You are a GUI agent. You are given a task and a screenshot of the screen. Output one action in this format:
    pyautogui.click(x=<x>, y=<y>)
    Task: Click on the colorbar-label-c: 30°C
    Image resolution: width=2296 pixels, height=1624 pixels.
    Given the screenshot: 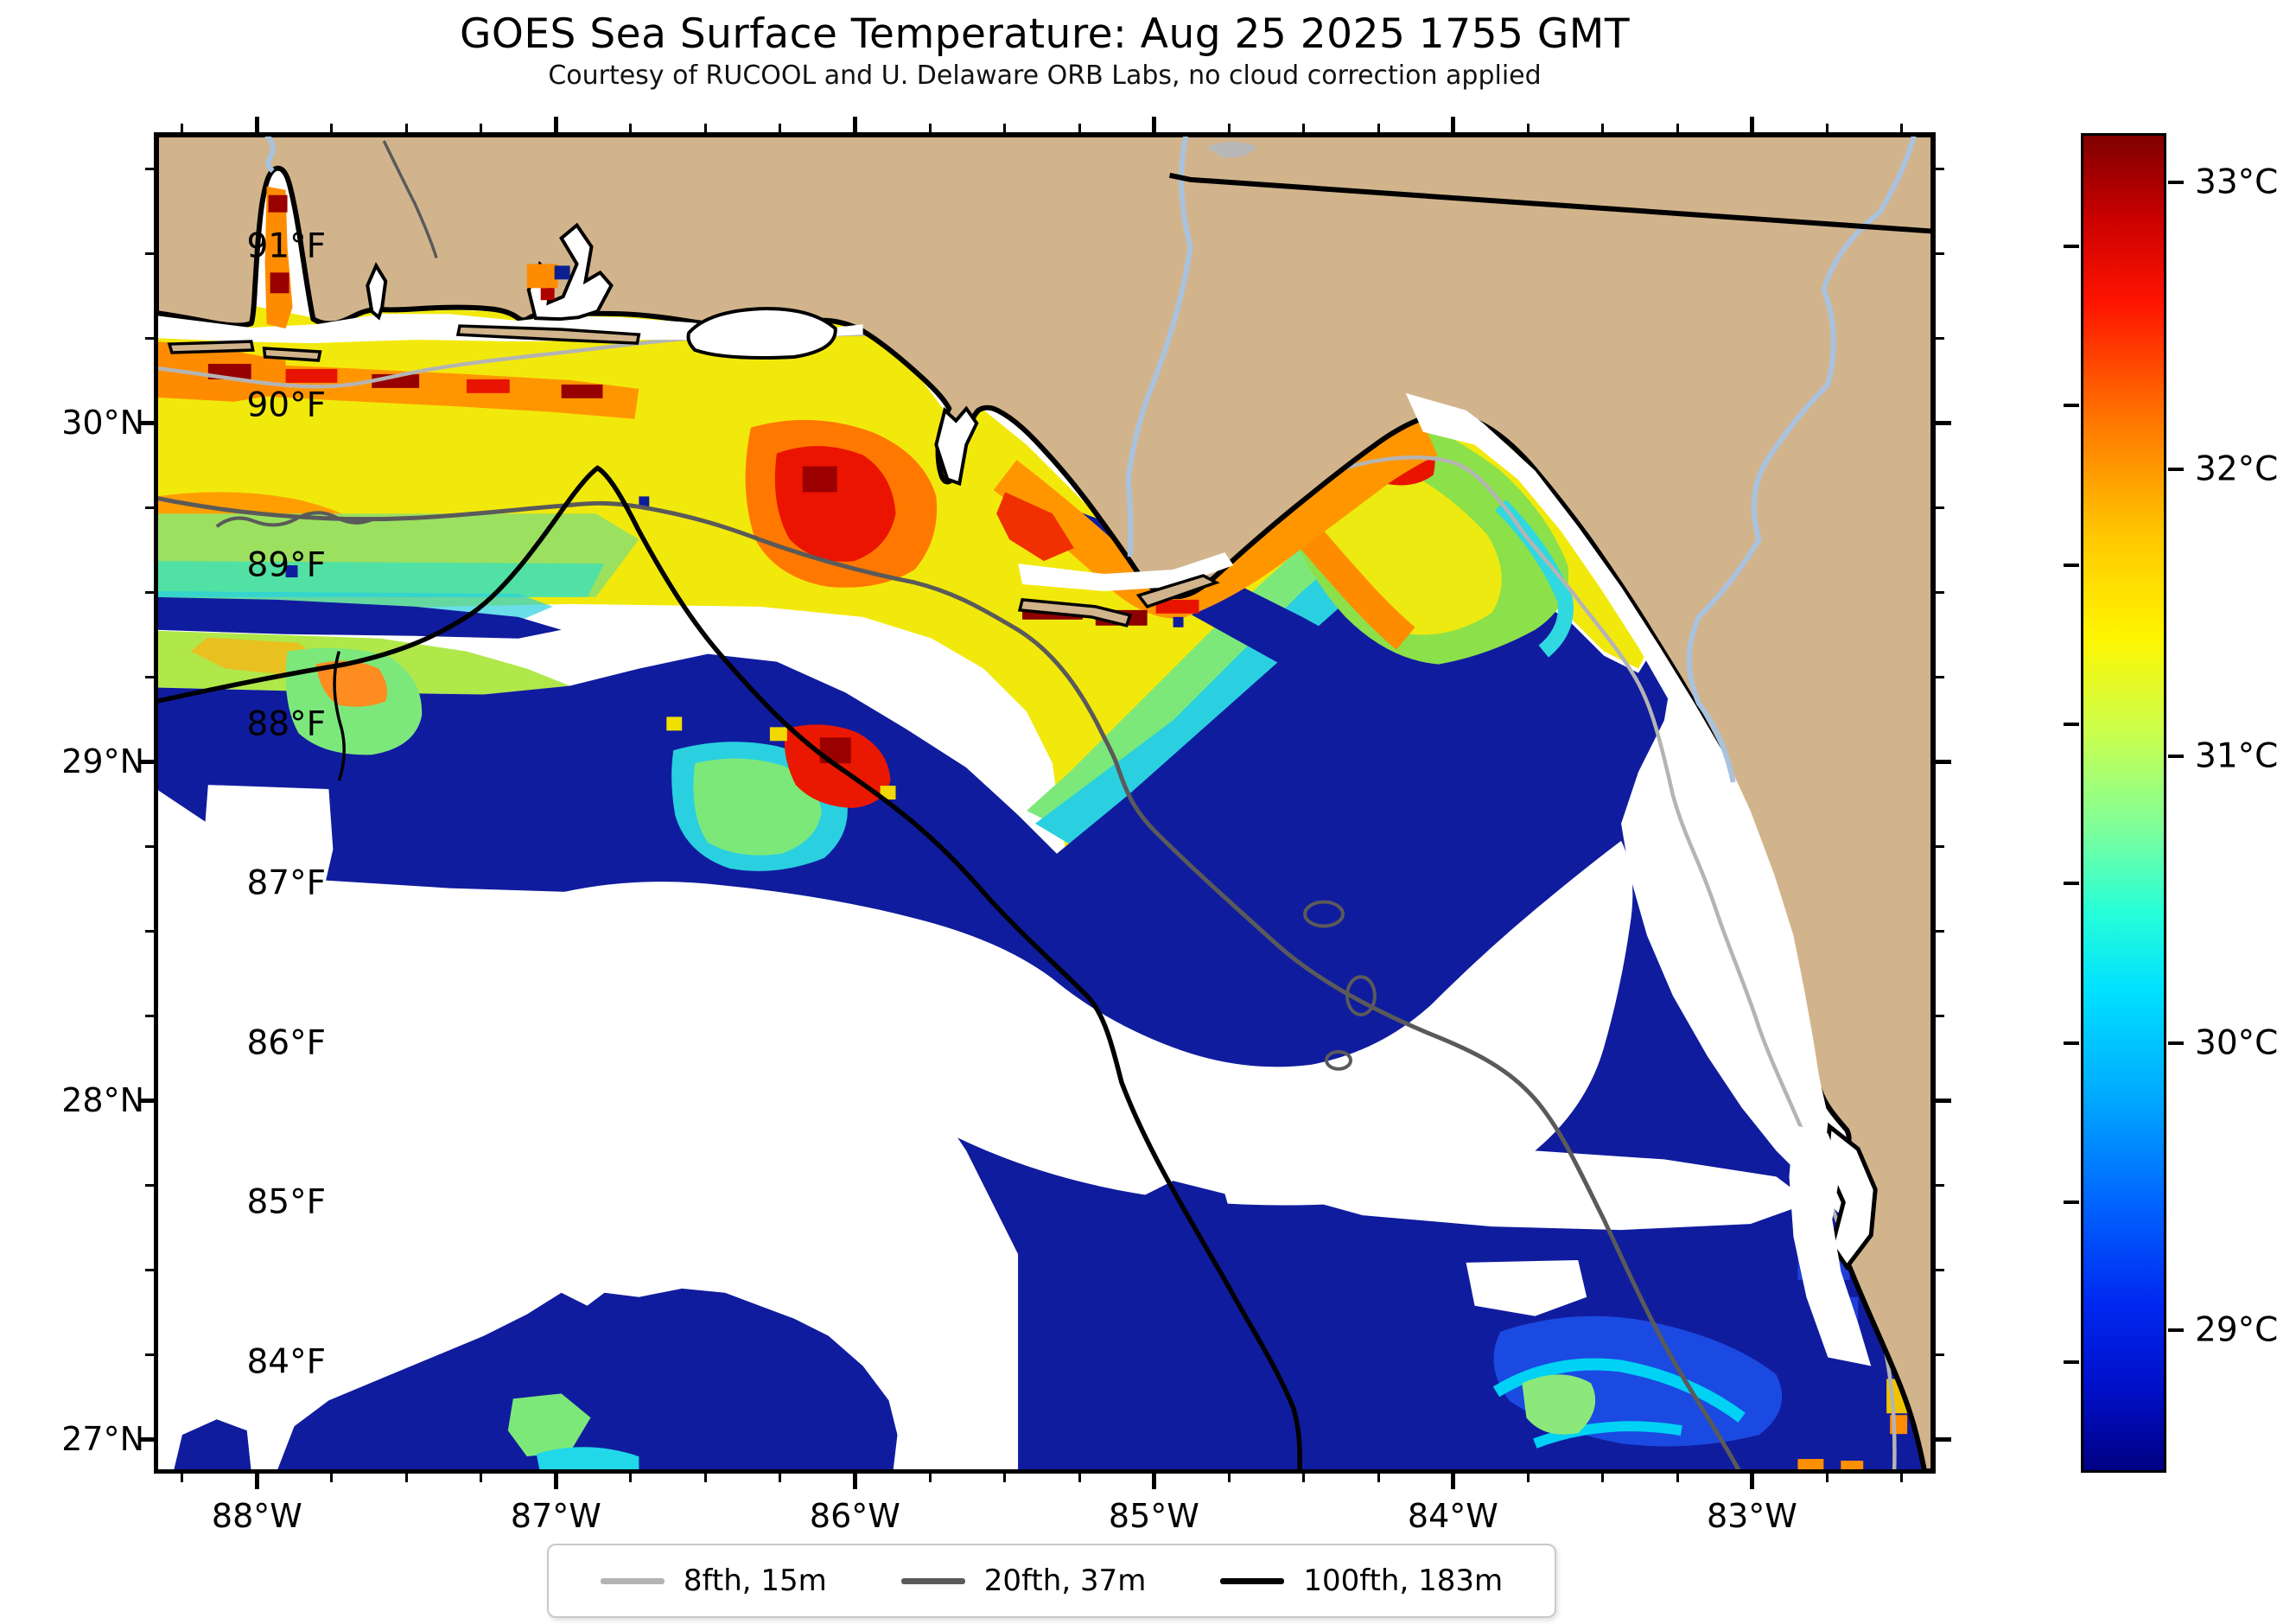 What is the action you would take?
    pyautogui.click(x=2237, y=1043)
    